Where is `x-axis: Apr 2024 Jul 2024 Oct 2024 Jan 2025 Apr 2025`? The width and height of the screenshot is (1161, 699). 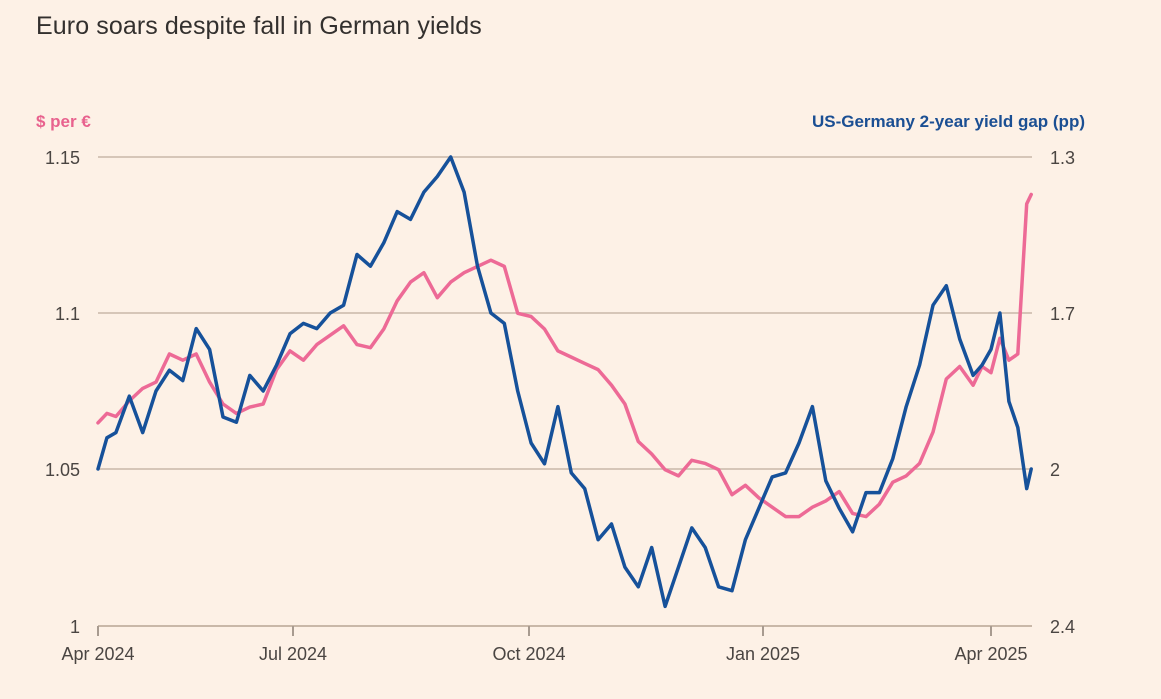
x-axis: Apr 2024 Jul 2024 Oct 2024 Jan 2025 Apr 2025 is located at coordinates (544, 645).